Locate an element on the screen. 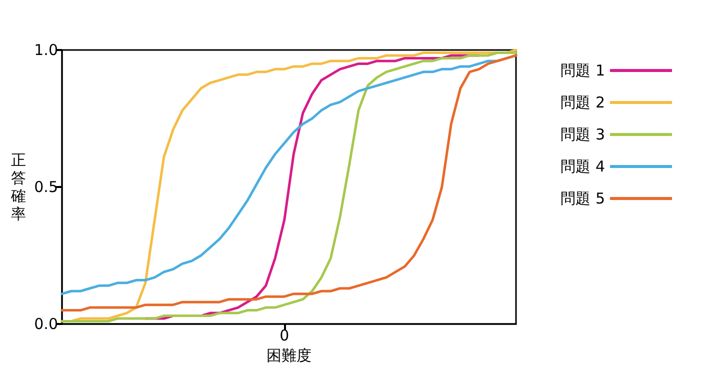  y-tick-label: 0.0 is located at coordinates (46, 324).